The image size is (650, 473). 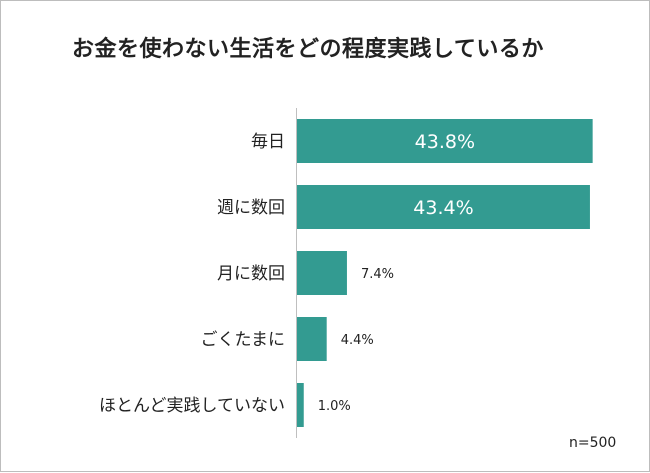 What do you see at coordinates (268, 142) in the screenshot?
I see `category-label-0: 毎日` at bounding box center [268, 142].